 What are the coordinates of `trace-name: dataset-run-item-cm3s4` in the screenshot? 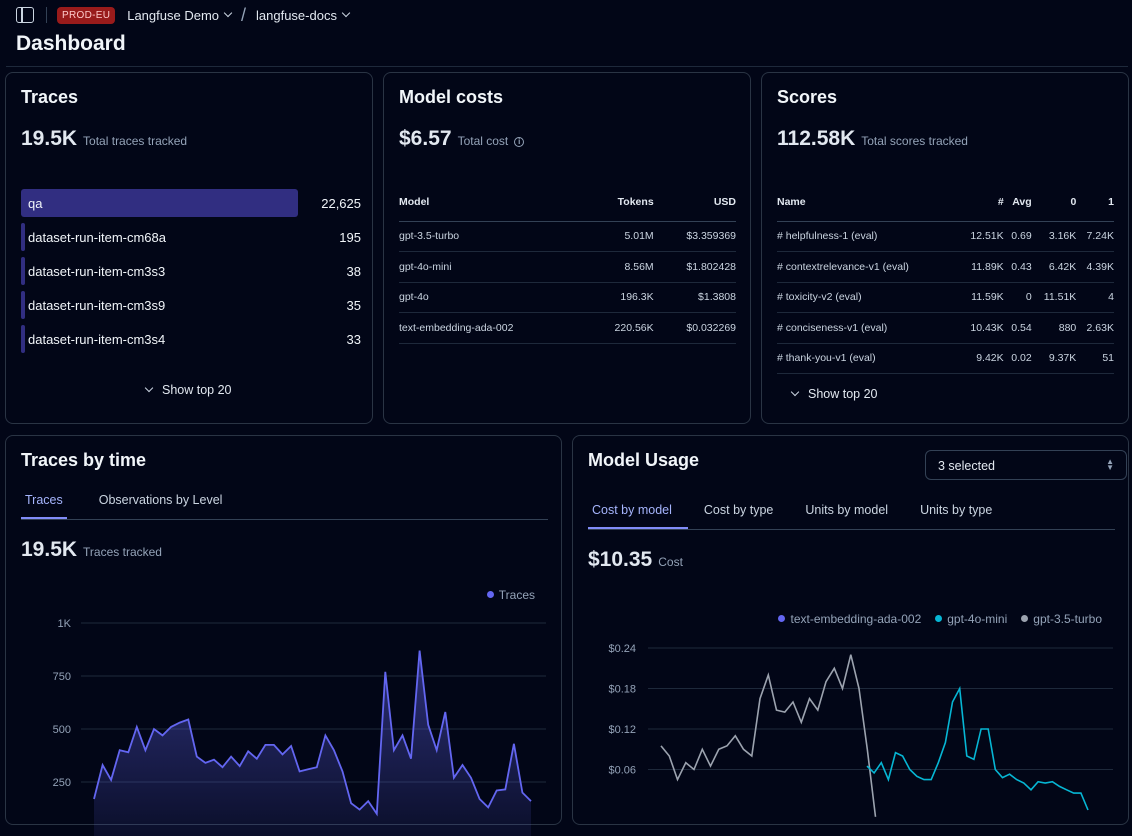 It's located at (97, 339).